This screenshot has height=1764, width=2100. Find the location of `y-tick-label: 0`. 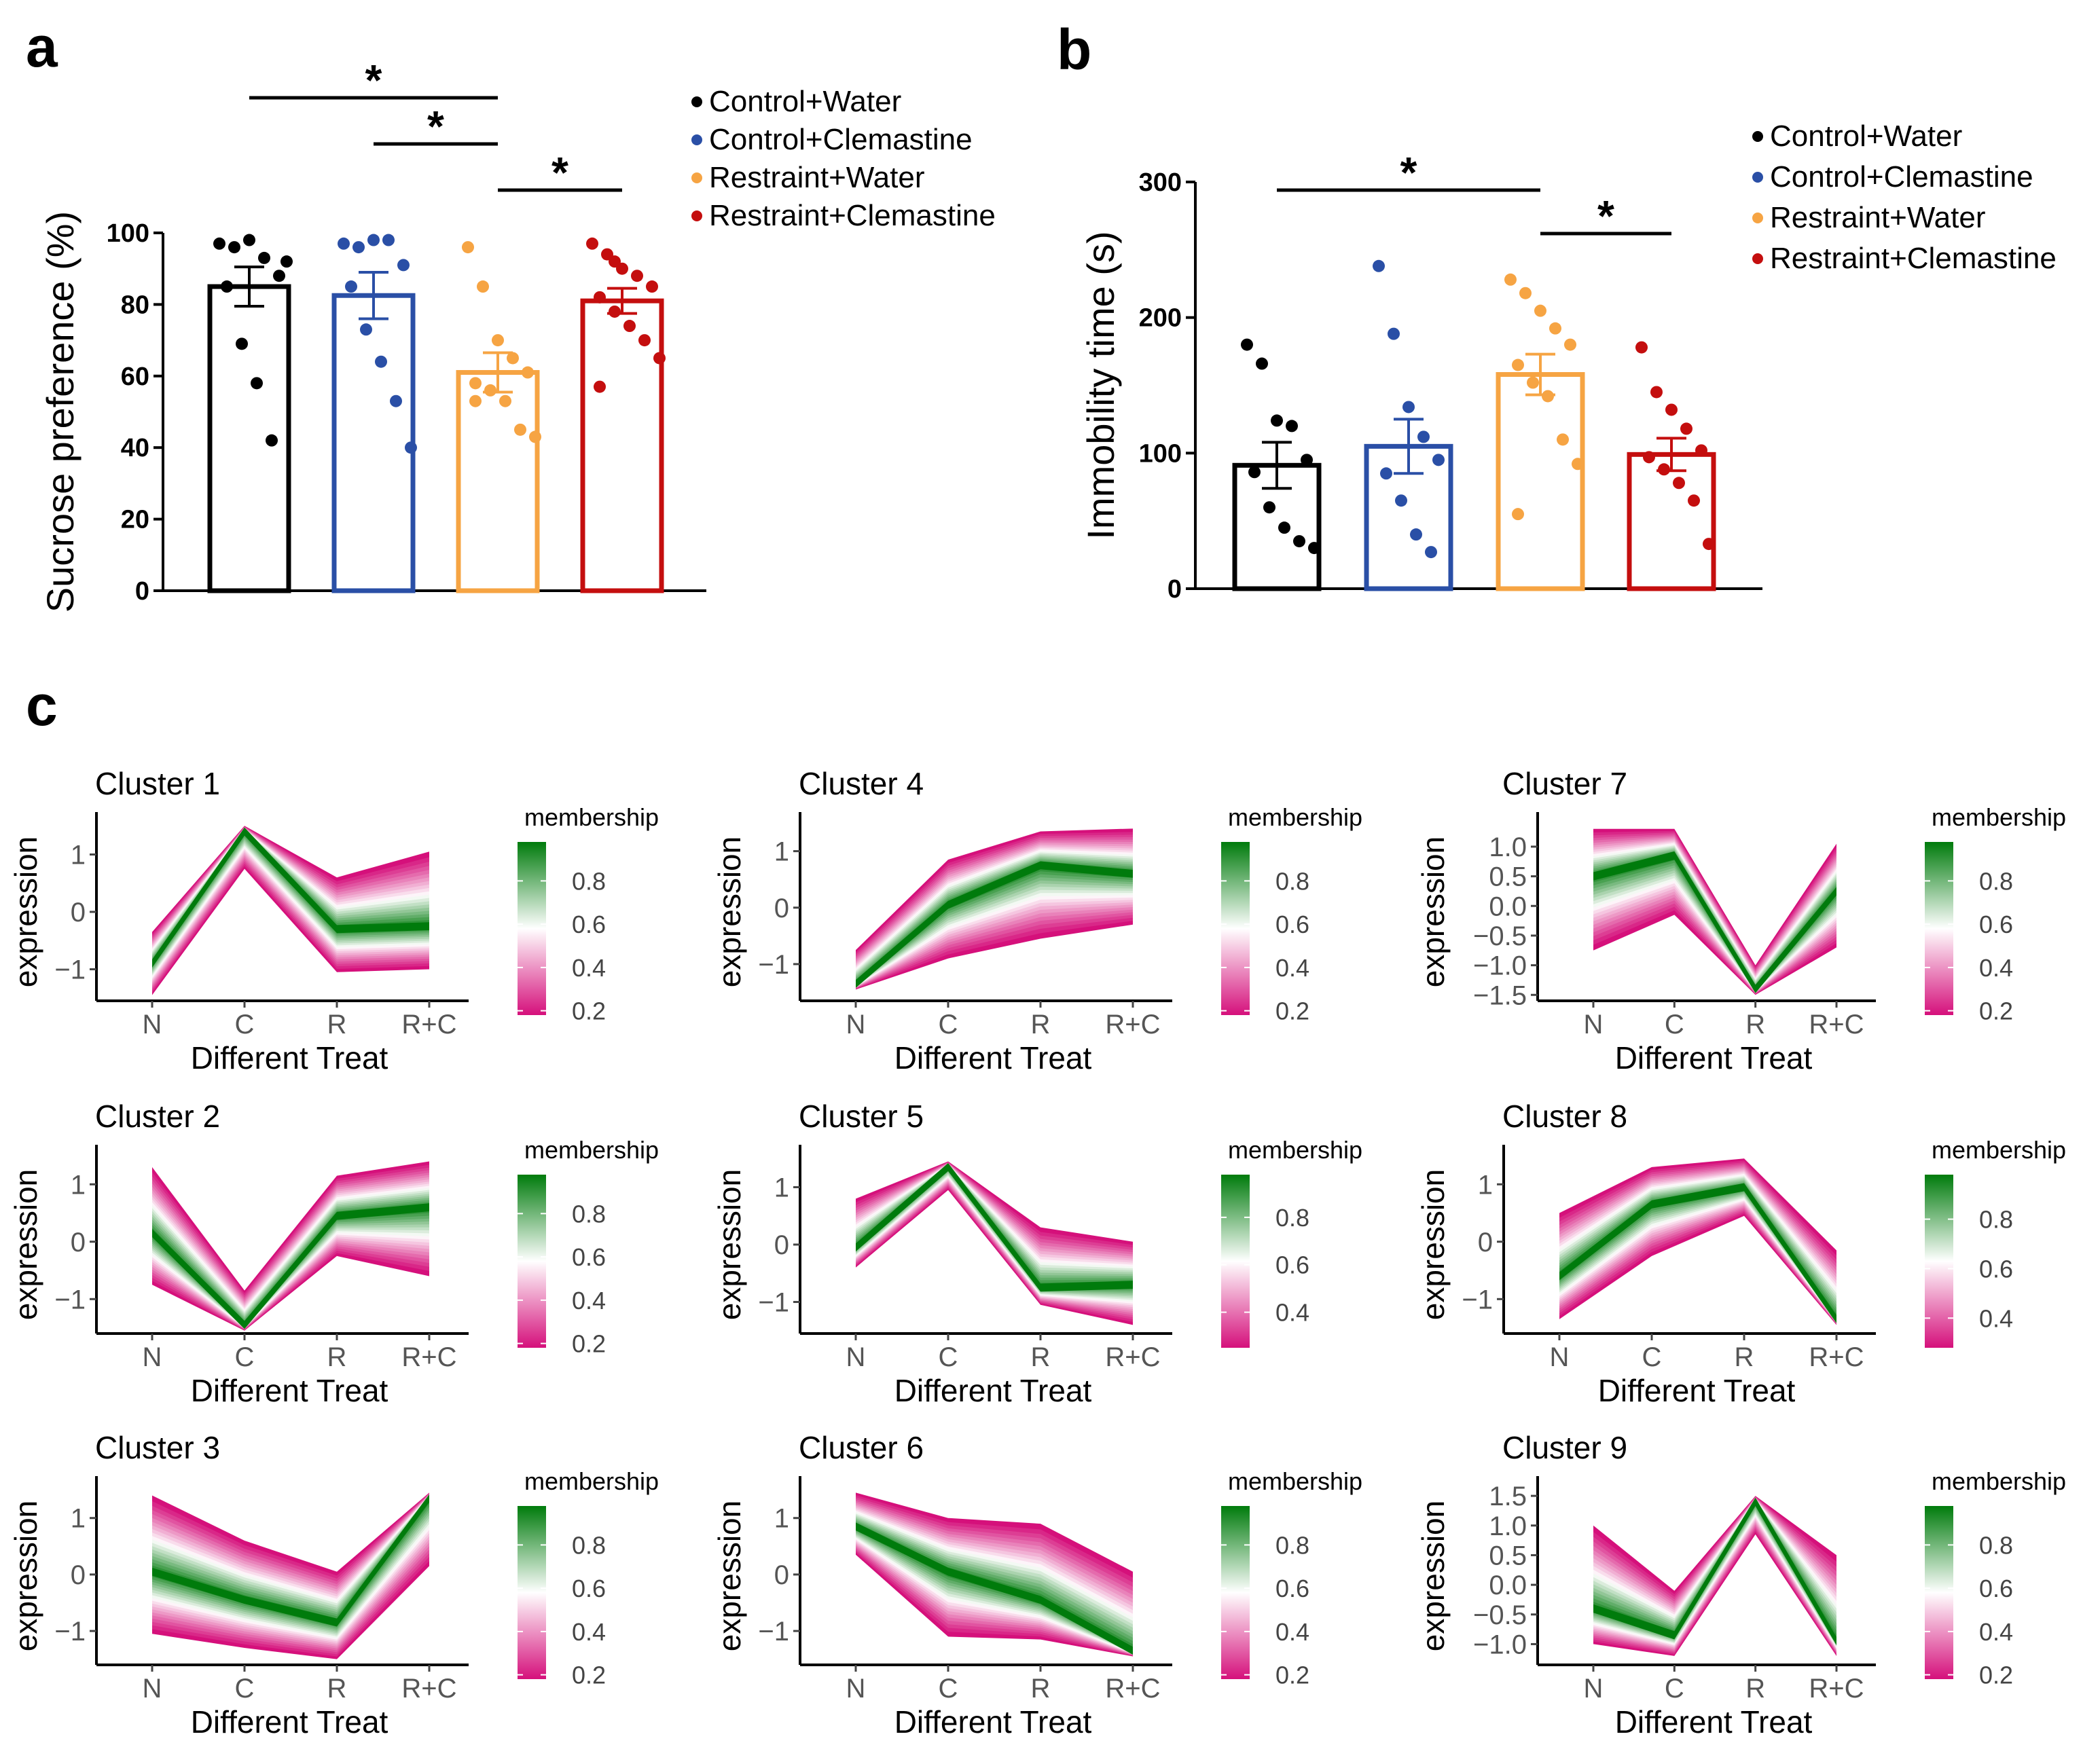

y-tick-label: 0 is located at coordinates (1174, 589).